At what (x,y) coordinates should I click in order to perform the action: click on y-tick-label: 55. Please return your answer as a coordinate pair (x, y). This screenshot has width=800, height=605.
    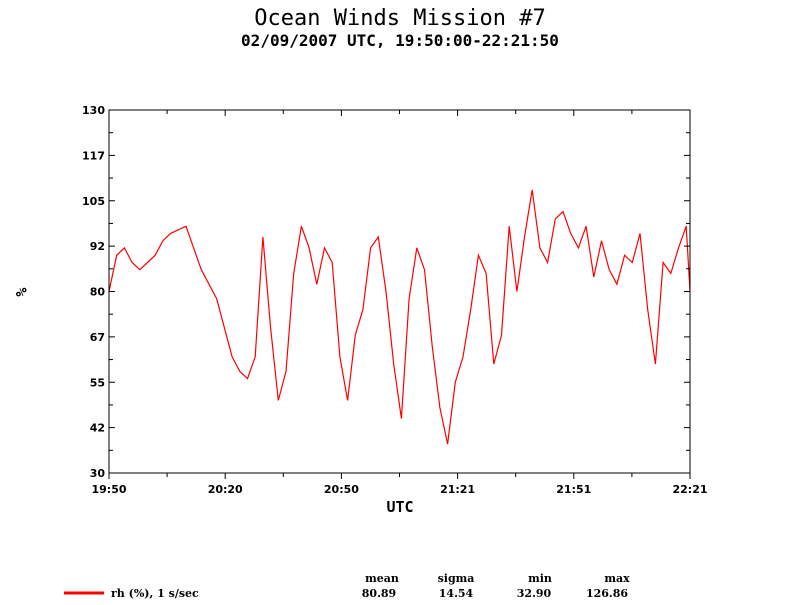
    Looking at the image, I should click on (97, 382).